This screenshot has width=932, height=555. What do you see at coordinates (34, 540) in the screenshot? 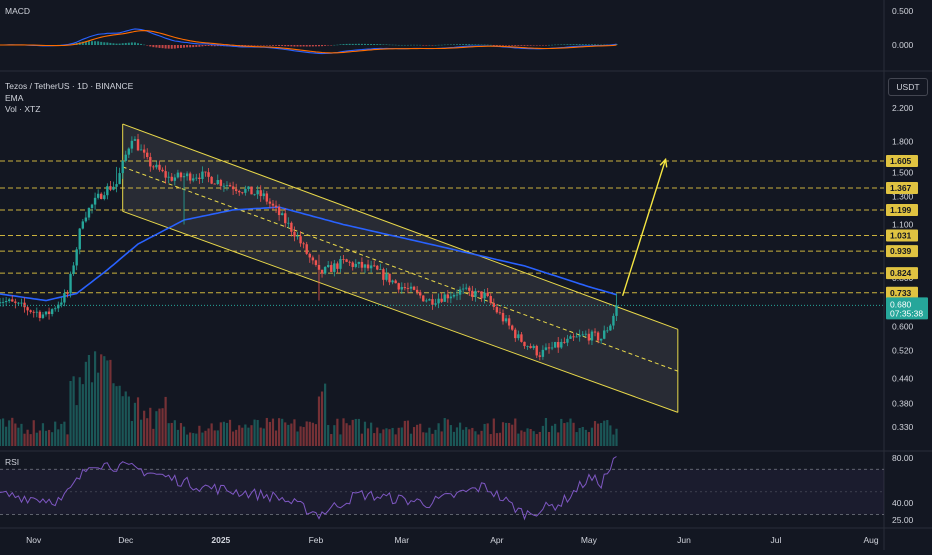
I see `time-axis-label: Nov` at bounding box center [34, 540].